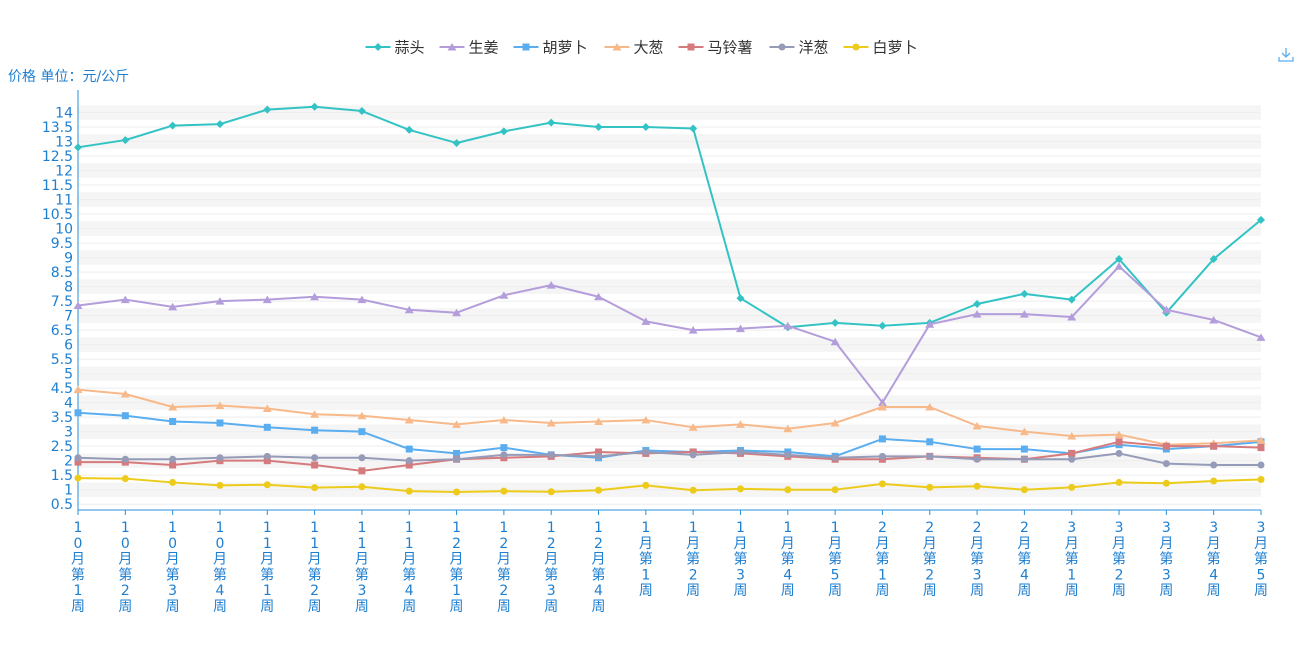  What do you see at coordinates (1166, 559) in the screenshot?
I see `x-tick-label: 3 月第 3 周` at bounding box center [1166, 559].